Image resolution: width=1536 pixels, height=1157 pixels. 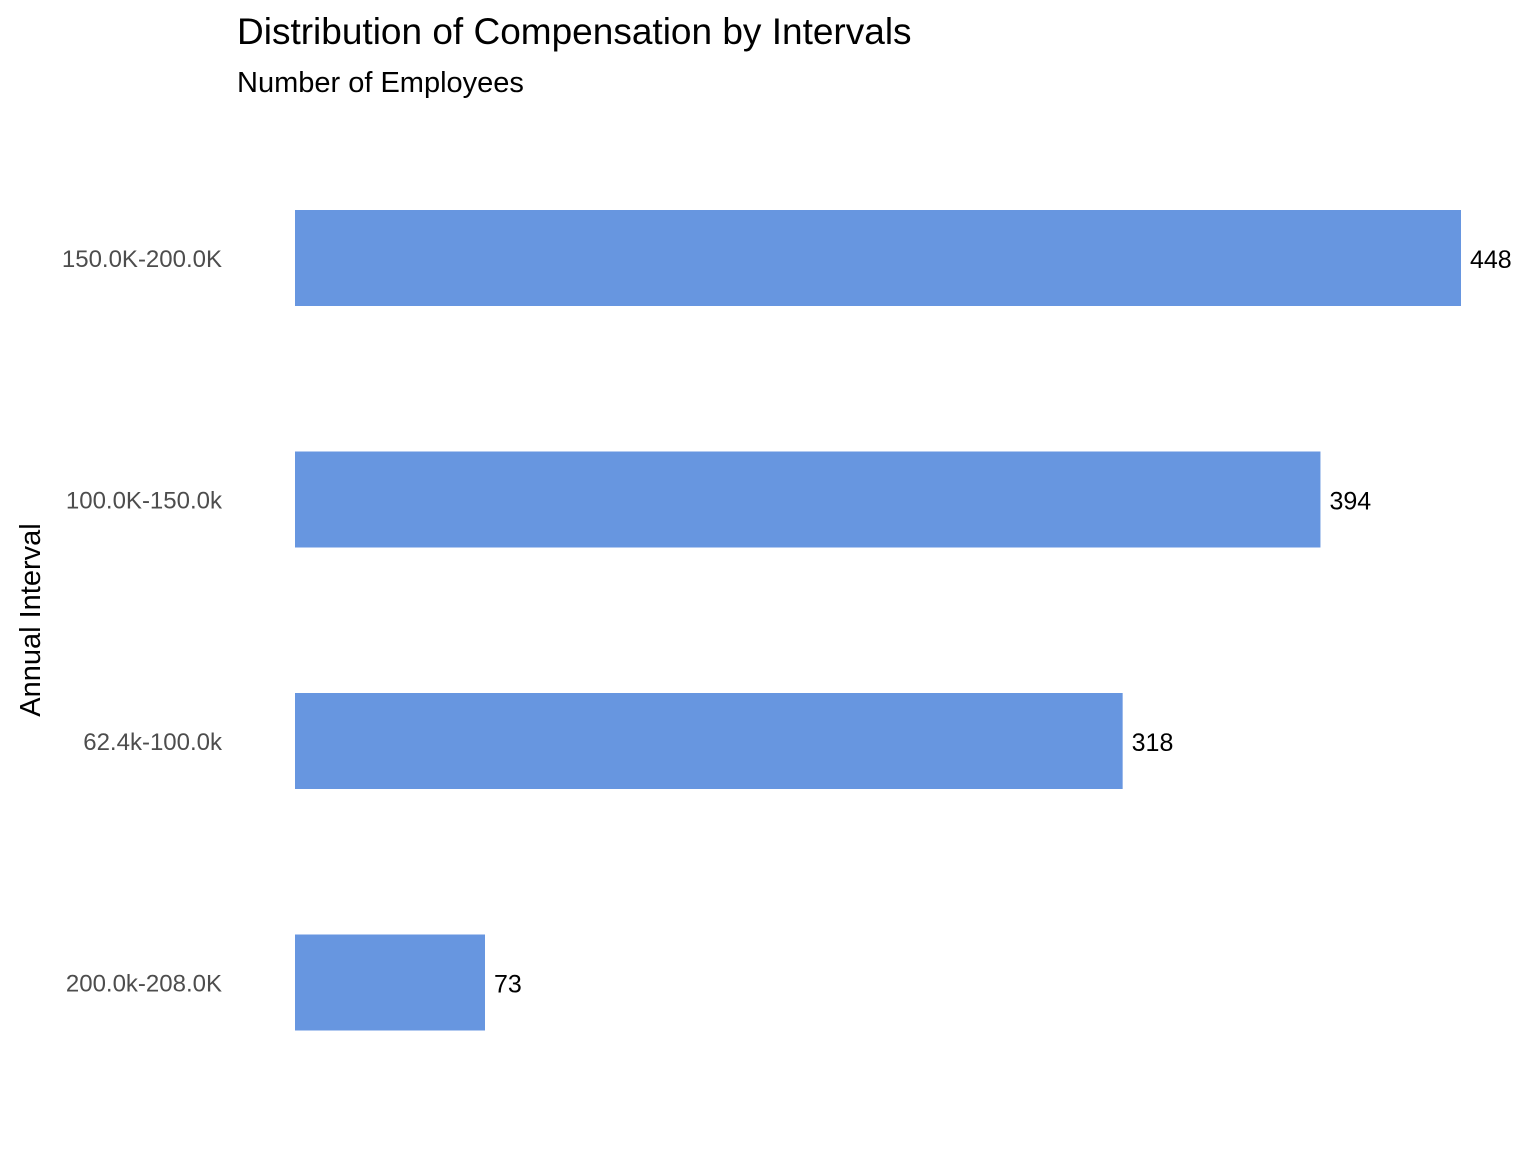 What do you see at coordinates (1491, 260) in the screenshot?
I see `data-label: 448` at bounding box center [1491, 260].